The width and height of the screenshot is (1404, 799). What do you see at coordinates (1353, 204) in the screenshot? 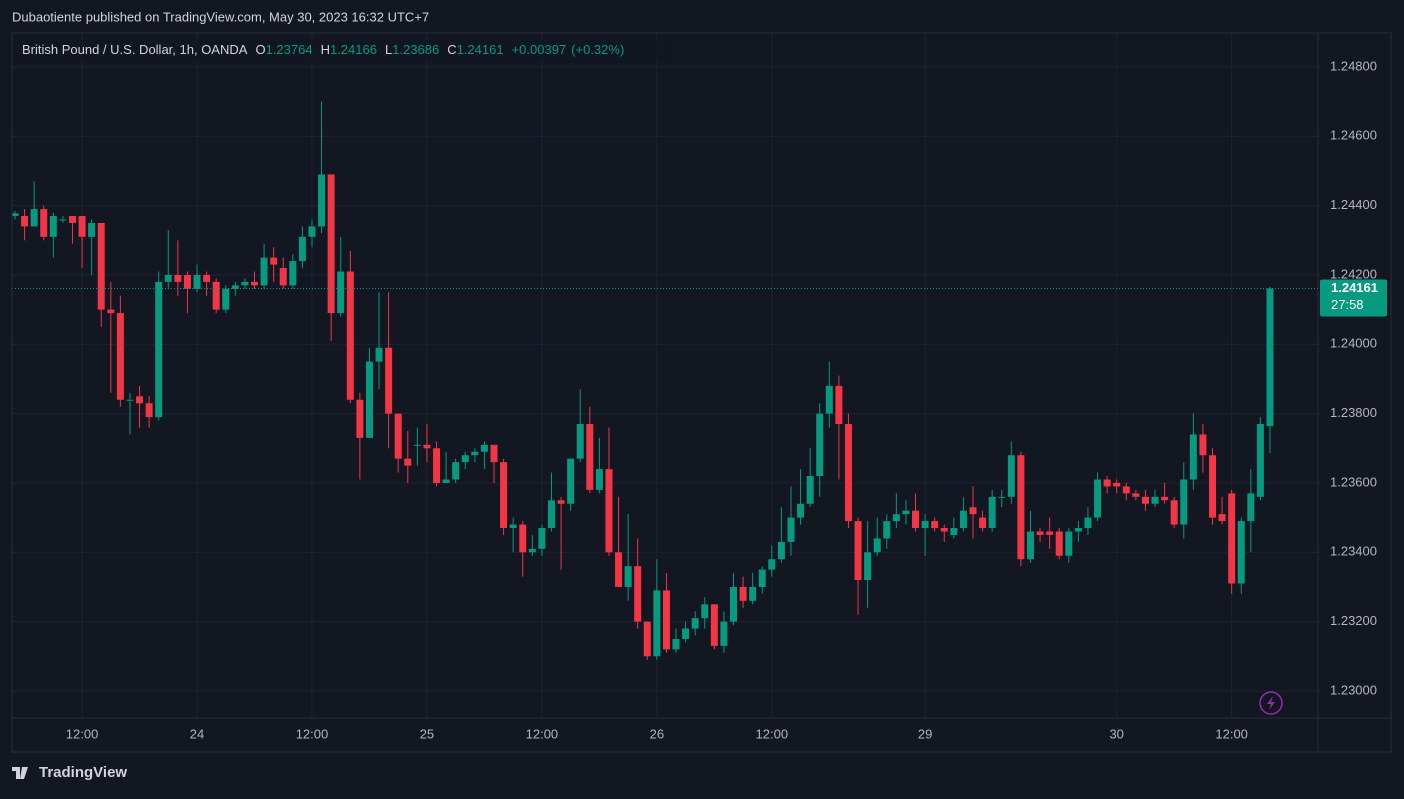
I see `y-tick-label: 1.24400` at bounding box center [1353, 204].